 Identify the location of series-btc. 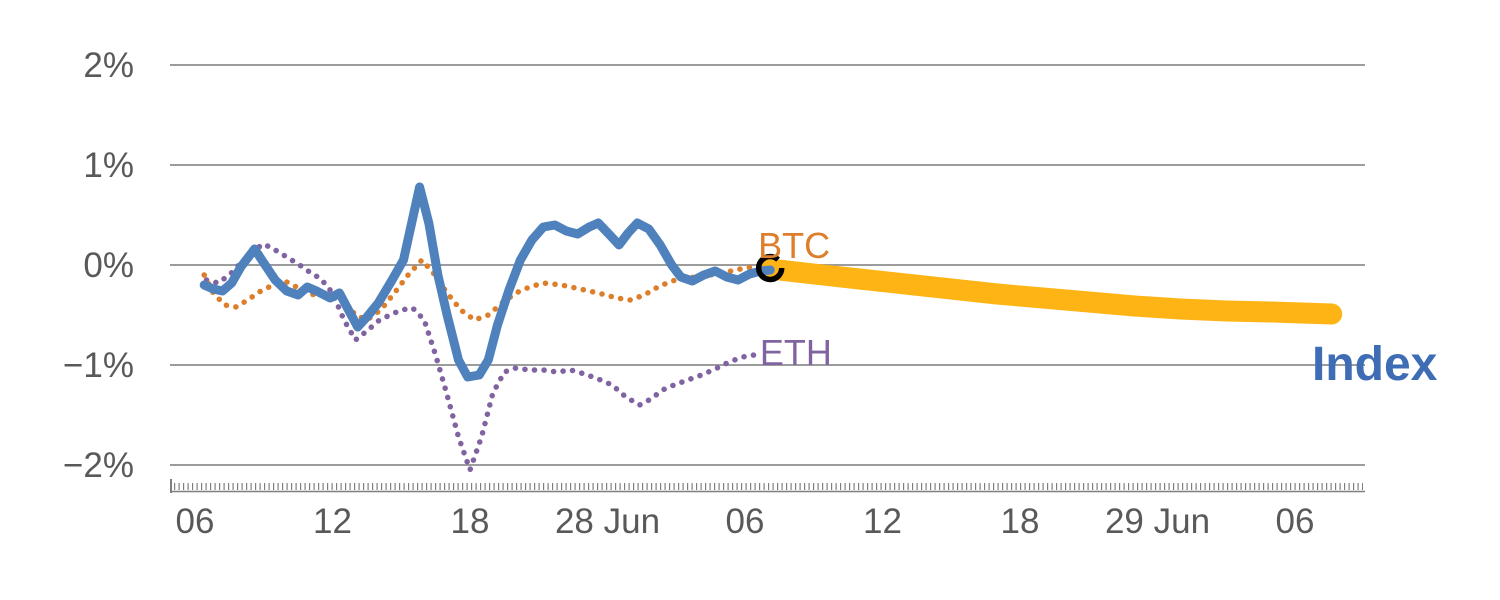
(487, 290).